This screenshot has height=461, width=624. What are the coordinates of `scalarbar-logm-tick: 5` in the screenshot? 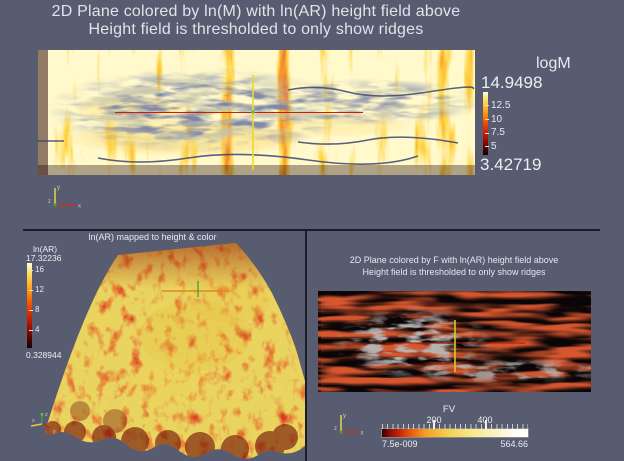 It's located at (494, 146).